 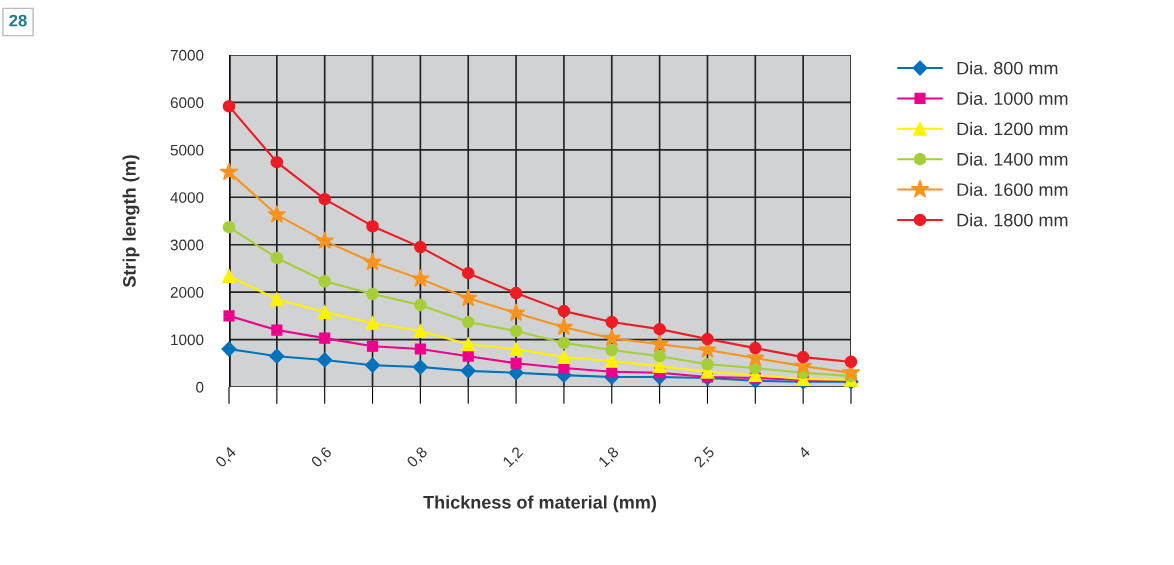 I want to click on y-tick-label: 5000, so click(x=187, y=150).